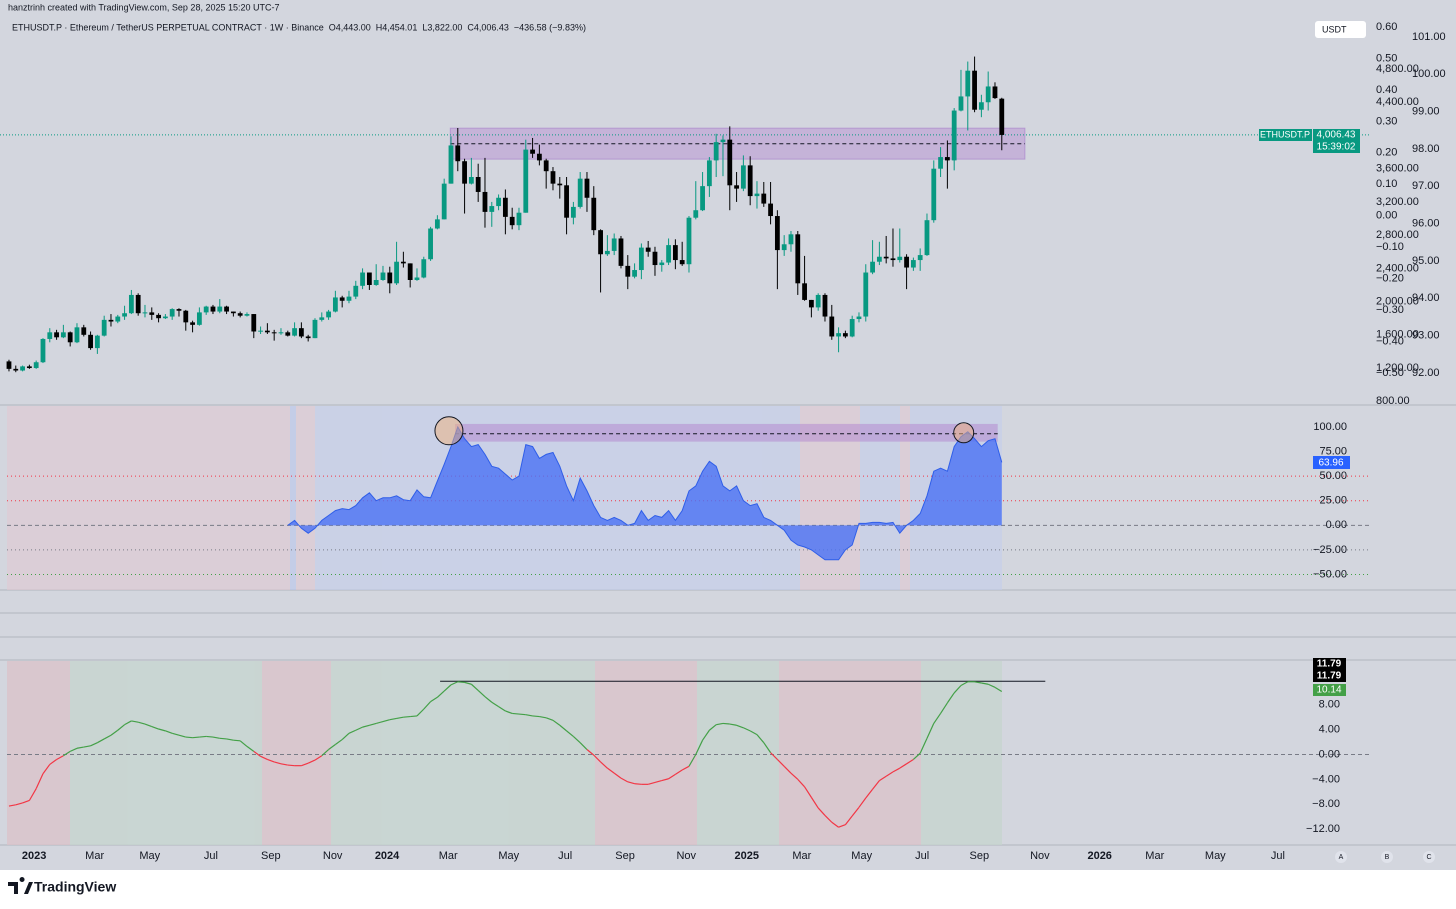  I want to click on y-tick-label: 96.00, so click(1426, 223).